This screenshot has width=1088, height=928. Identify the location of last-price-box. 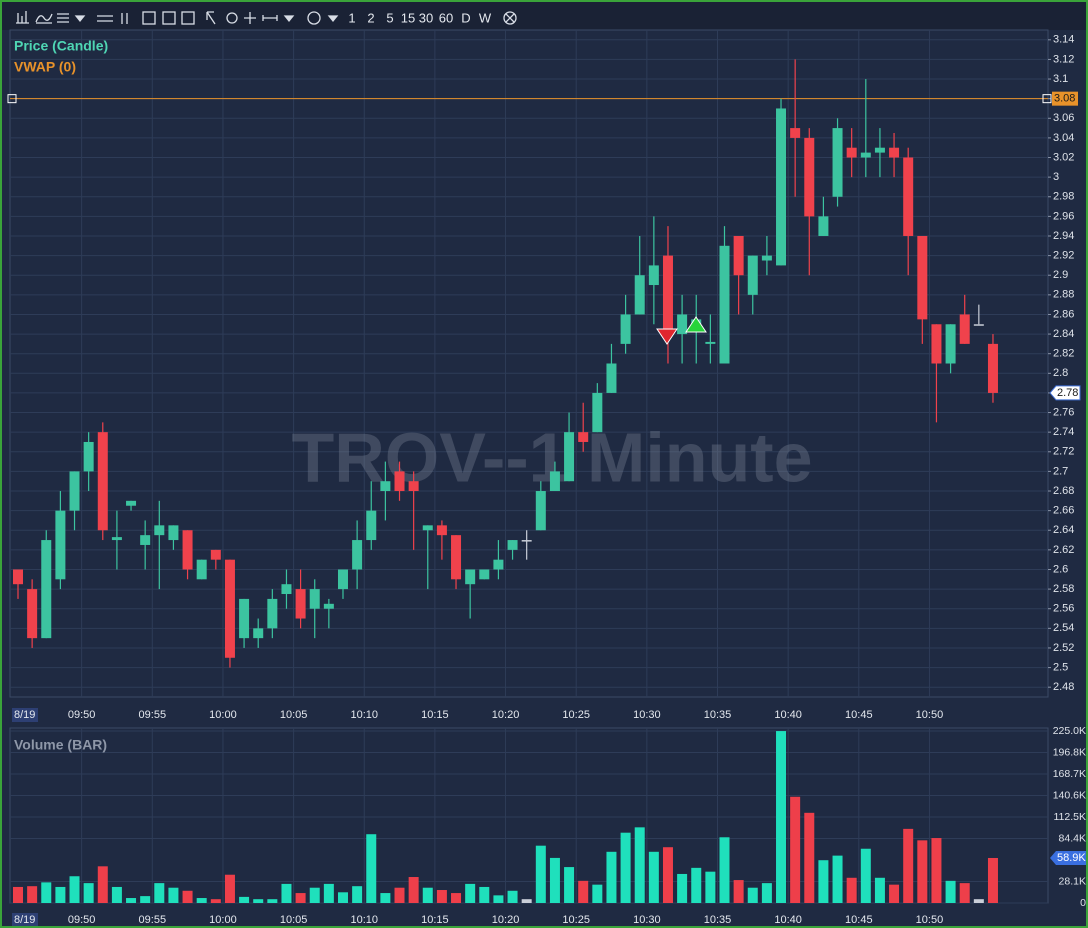
(1065, 393).